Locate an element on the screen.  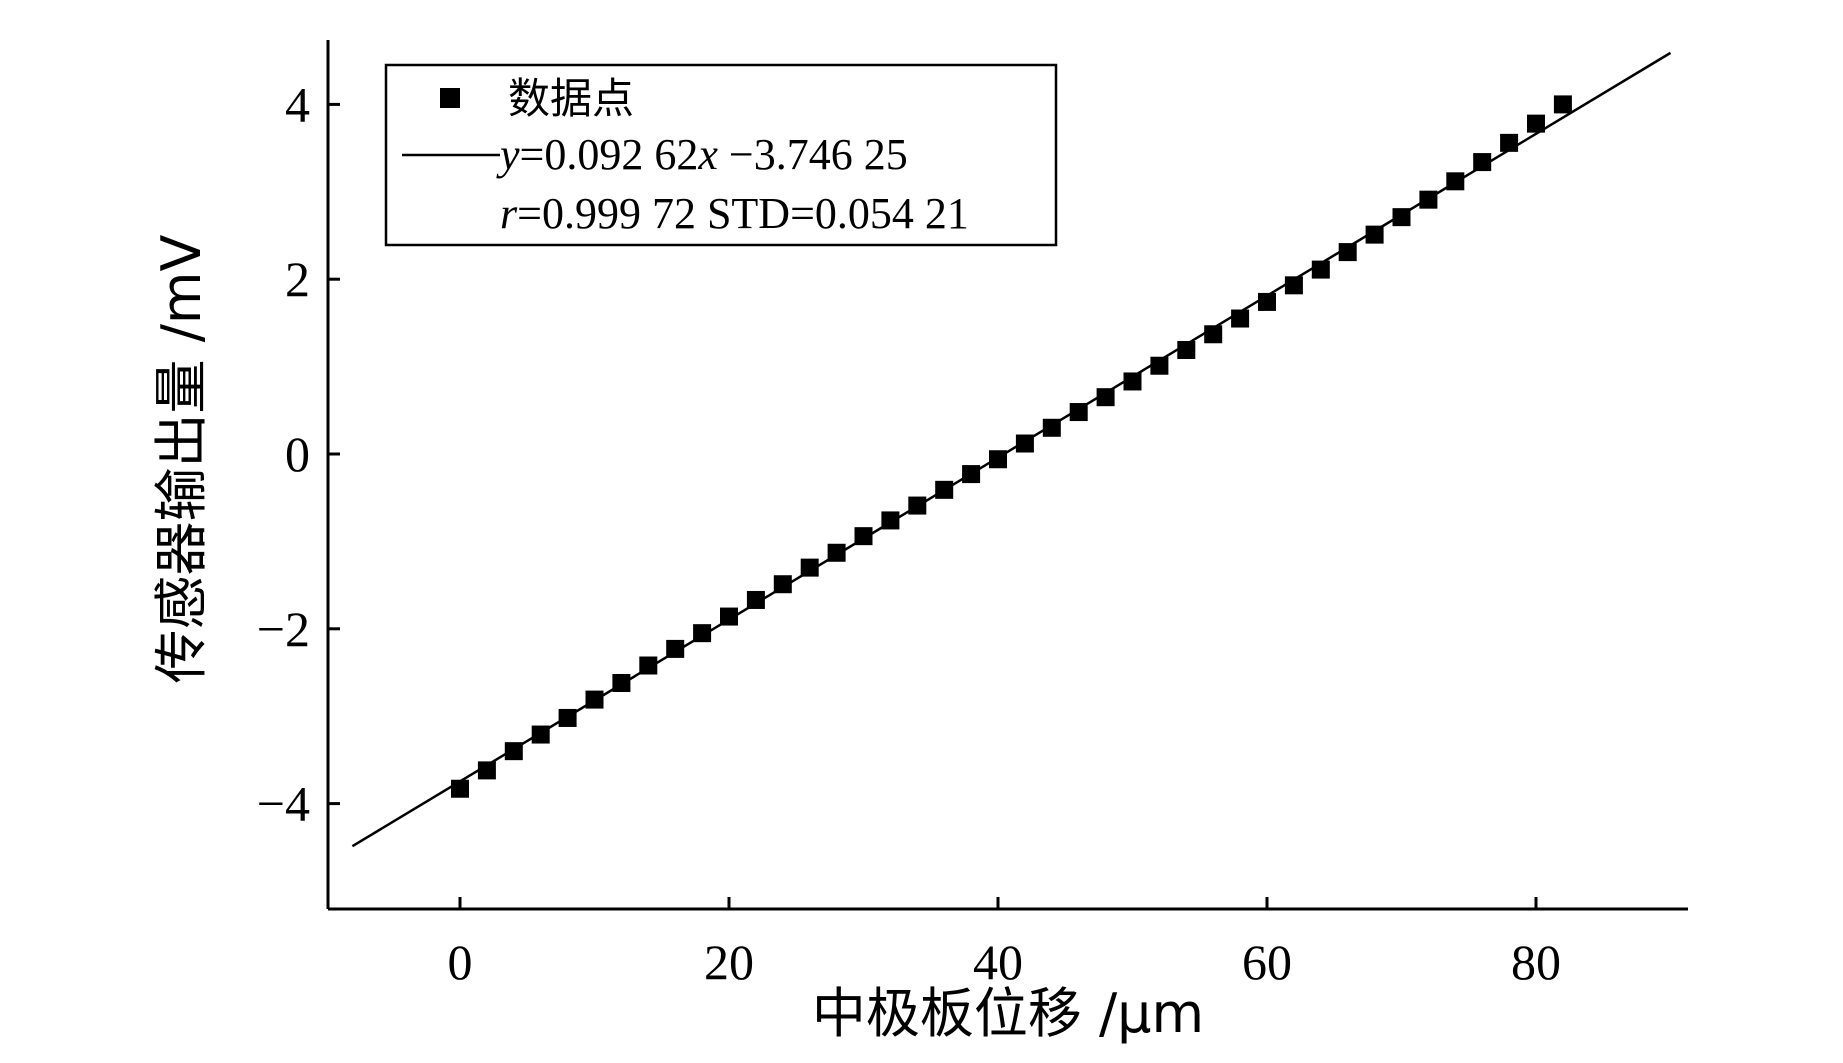
y-tick-label: −4 is located at coordinates (283, 804).